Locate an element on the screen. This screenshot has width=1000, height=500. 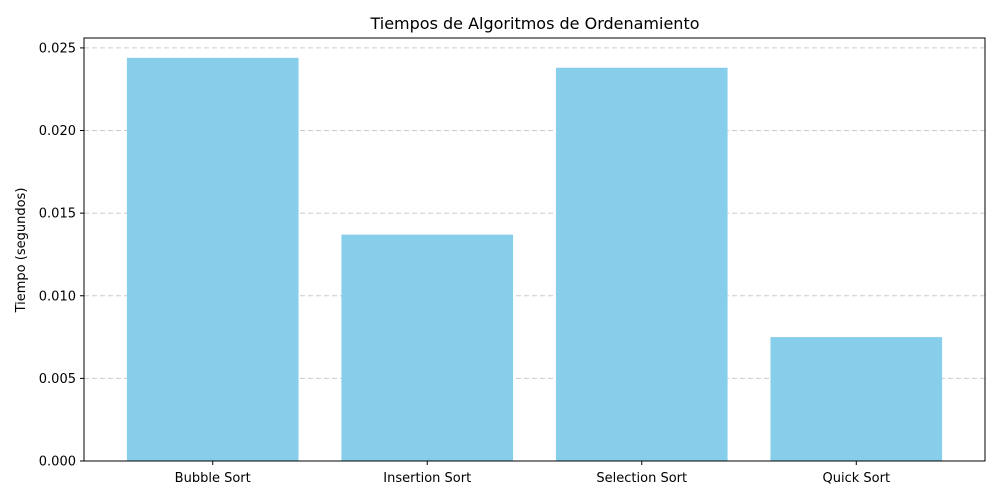
y-tick-label: 0.010 is located at coordinates (57, 296).